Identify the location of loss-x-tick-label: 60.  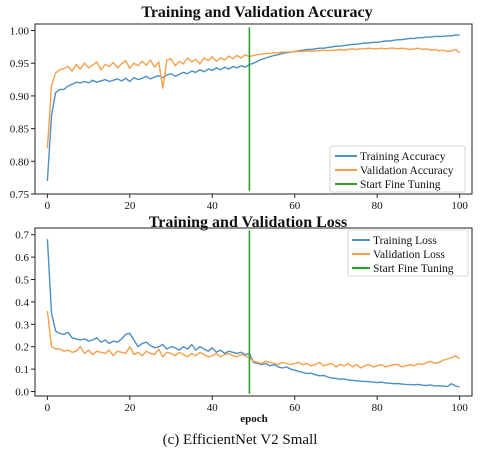
(295, 408).